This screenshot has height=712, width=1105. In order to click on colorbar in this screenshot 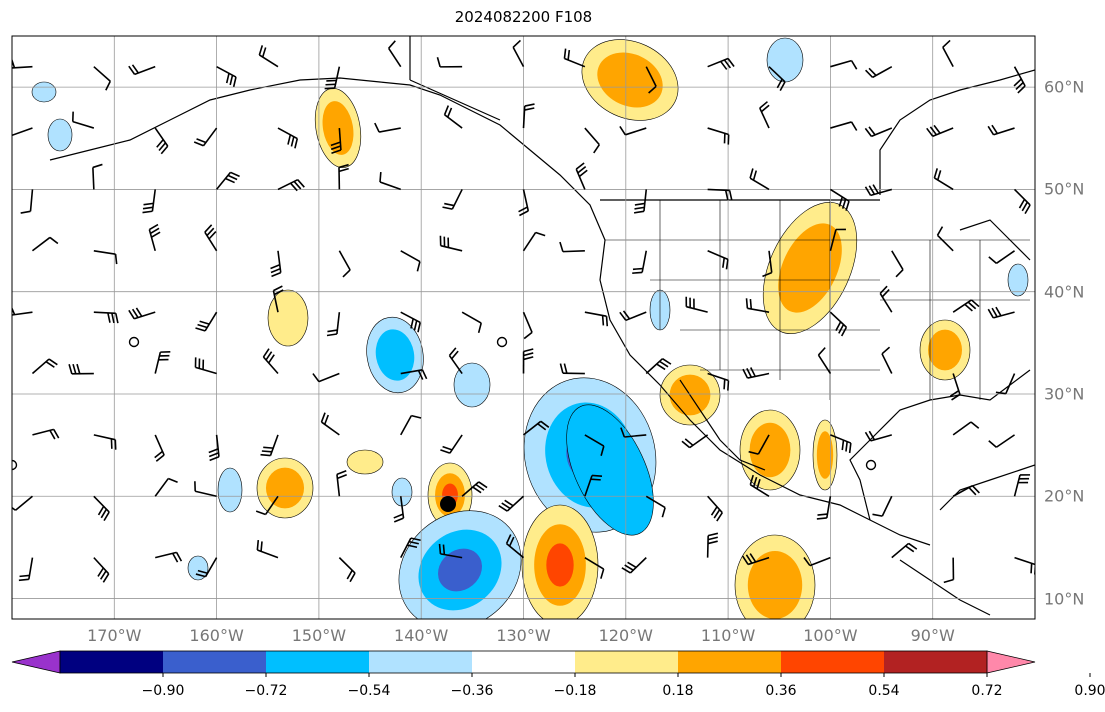, I will do `click(551, 663)`.